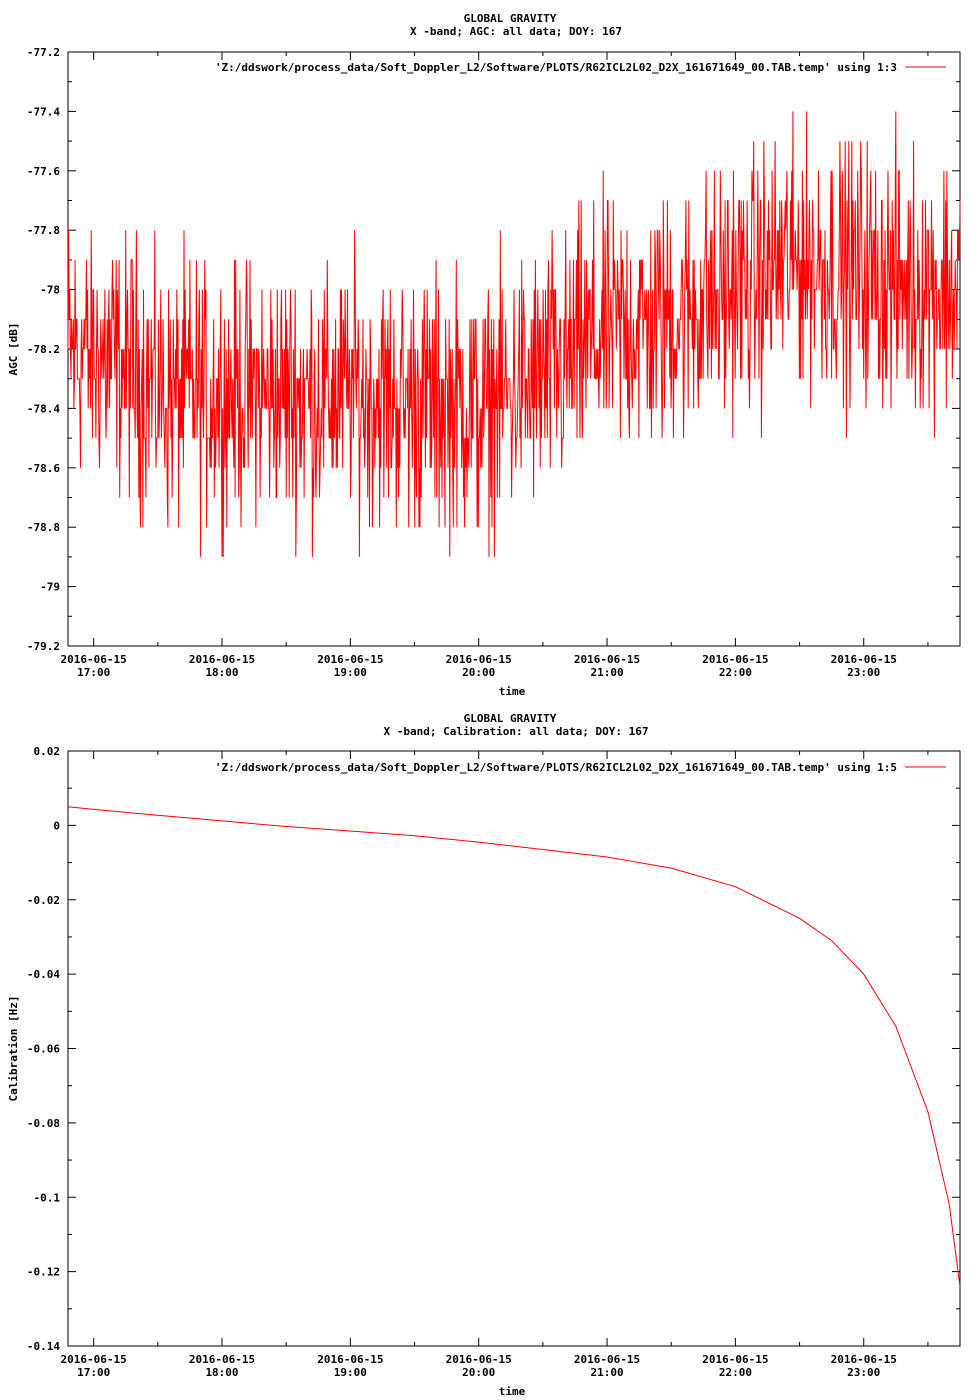  What do you see at coordinates (43, 1272) in the screenshot?
I see `y-tick-label: -0.12` at bounding box center [43, 1272].